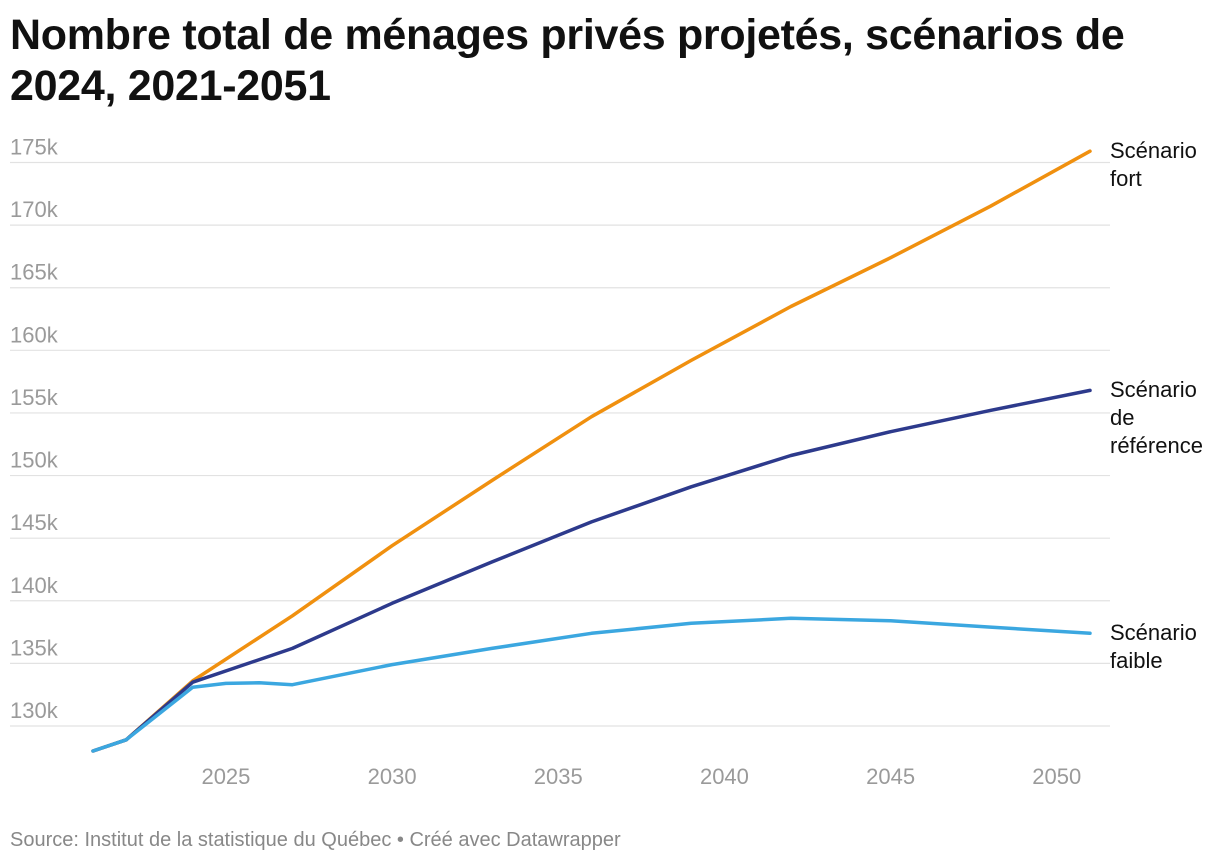  What do you see at coordinates (34, 647) in the screenshot?
I see `y-tick-label: 135k` at bounding box center [34, 647].